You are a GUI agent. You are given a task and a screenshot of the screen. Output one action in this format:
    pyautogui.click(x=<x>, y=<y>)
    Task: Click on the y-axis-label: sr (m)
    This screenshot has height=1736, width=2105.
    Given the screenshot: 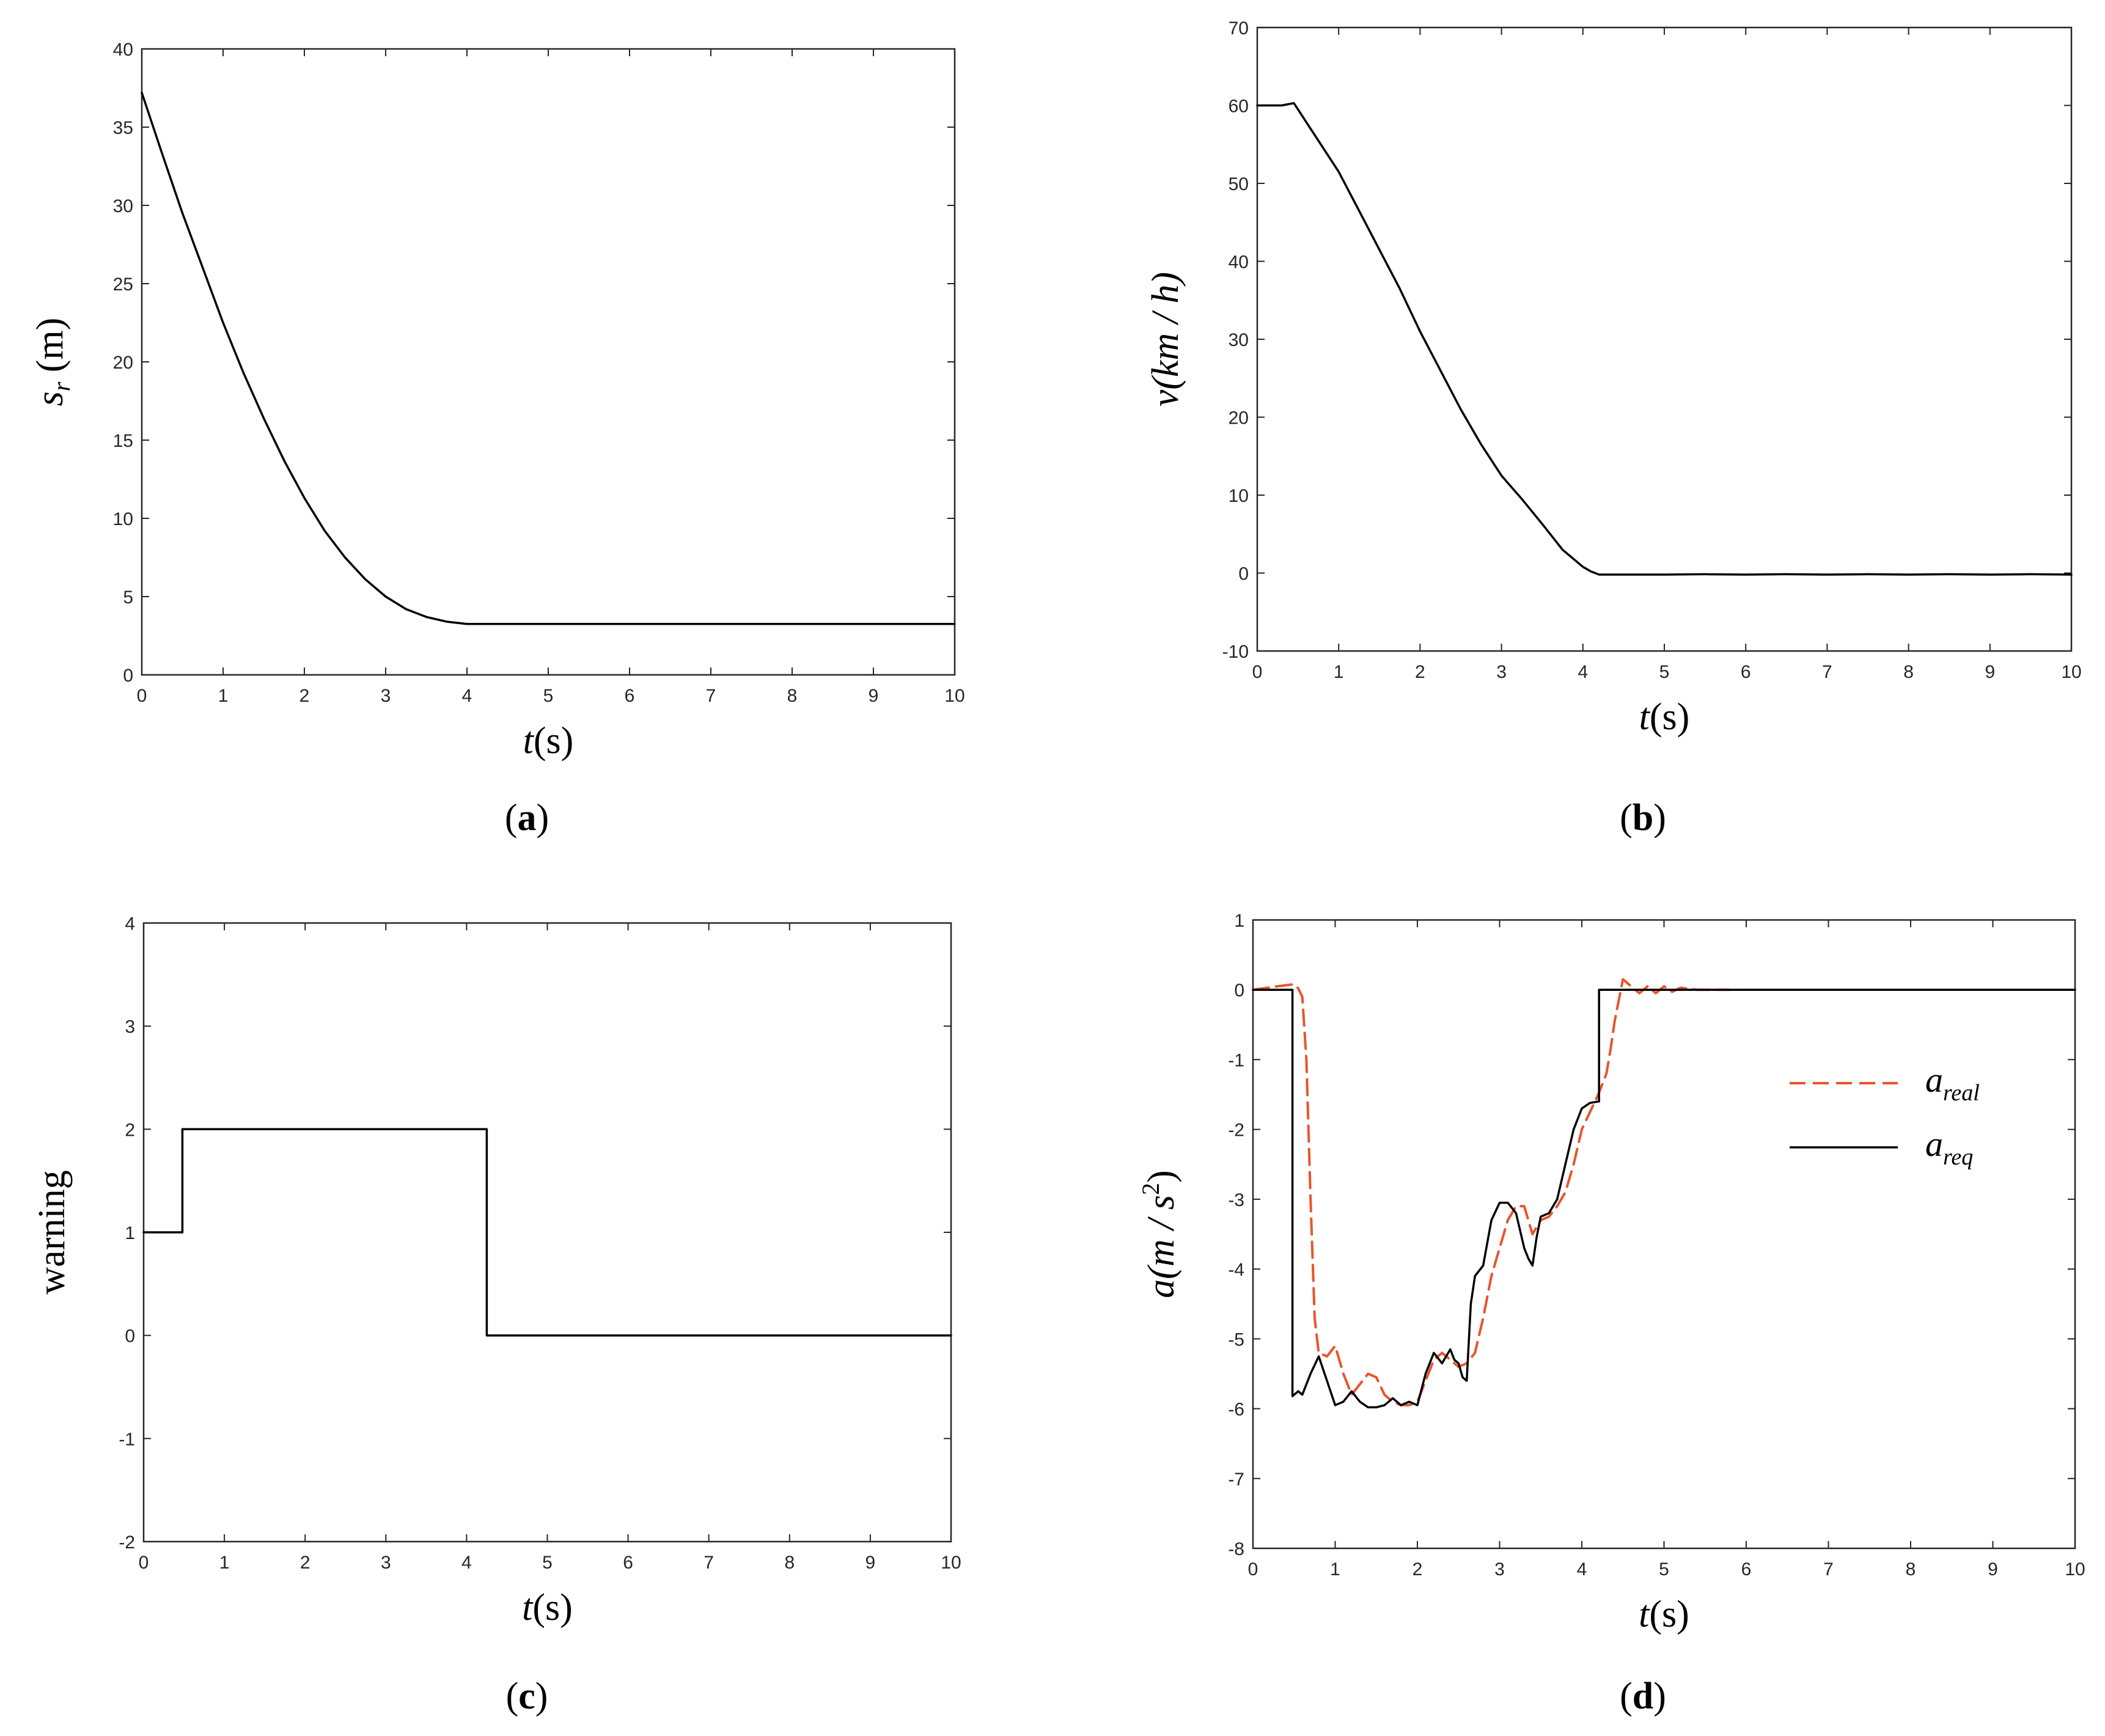 What is the action you would take?
    pyautogui.click(x=52, y=362)
    